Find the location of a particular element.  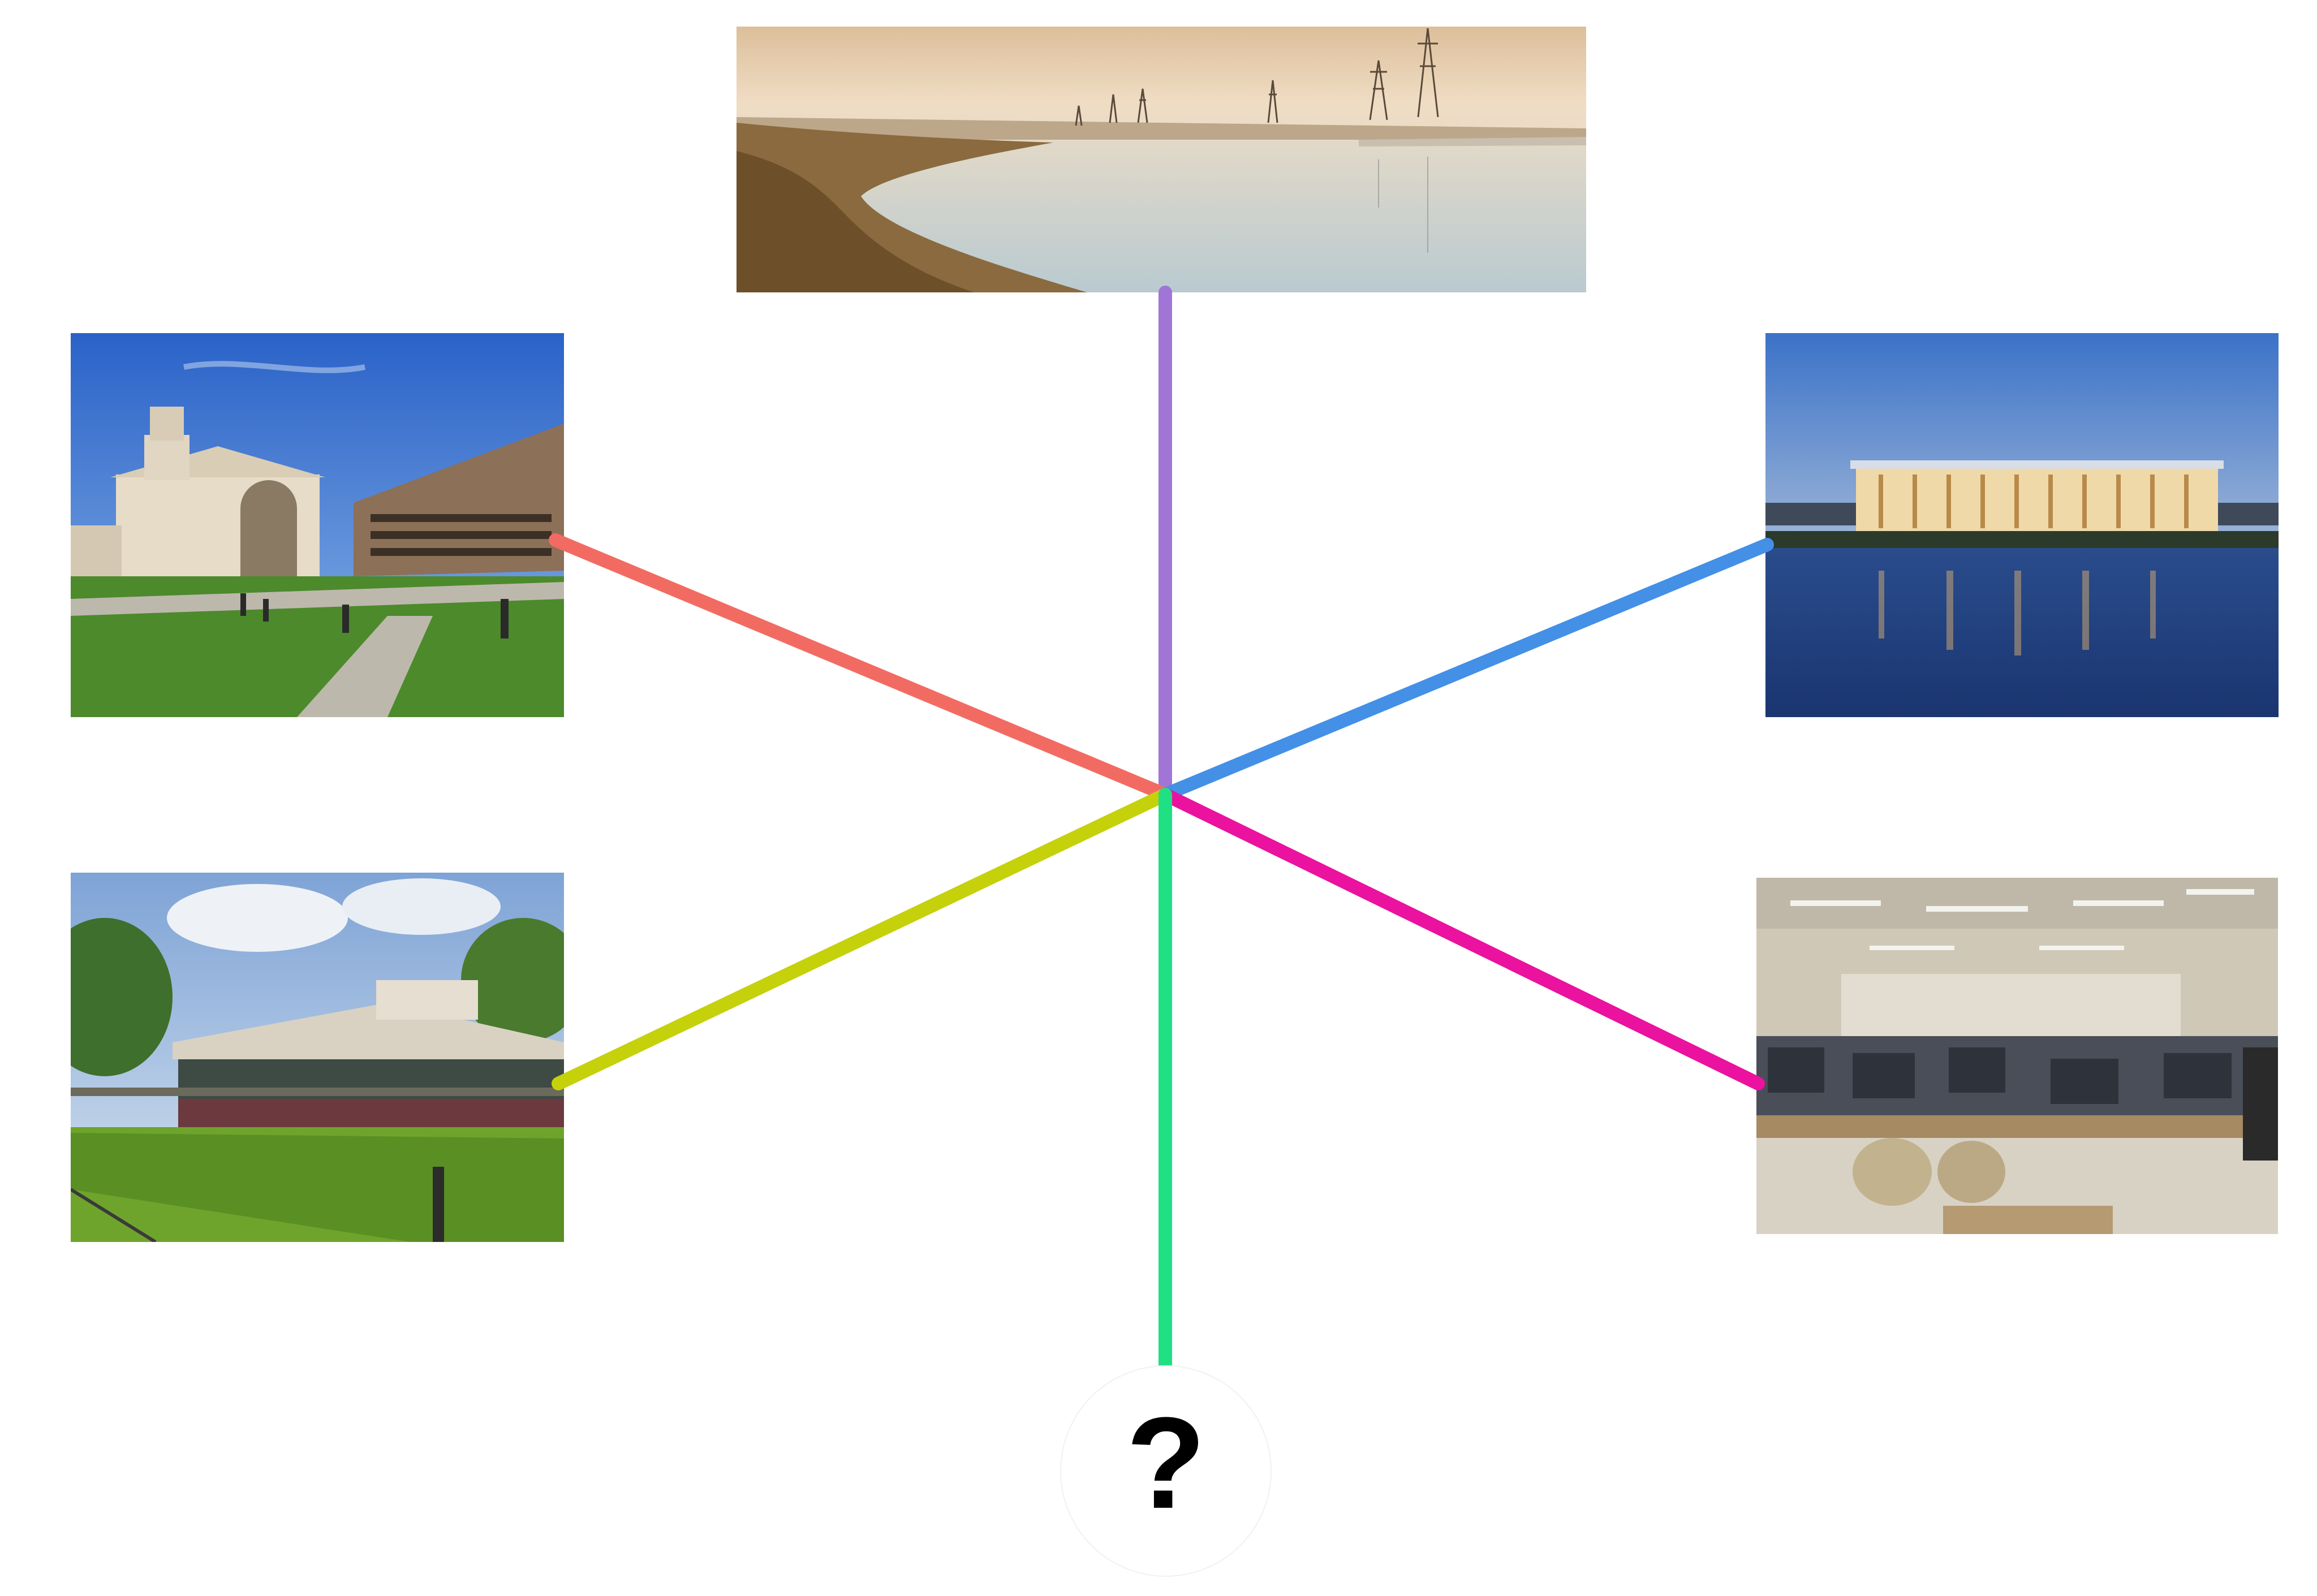

salt-marsh-power-lines-photo is located at coordinates (1161, 159).